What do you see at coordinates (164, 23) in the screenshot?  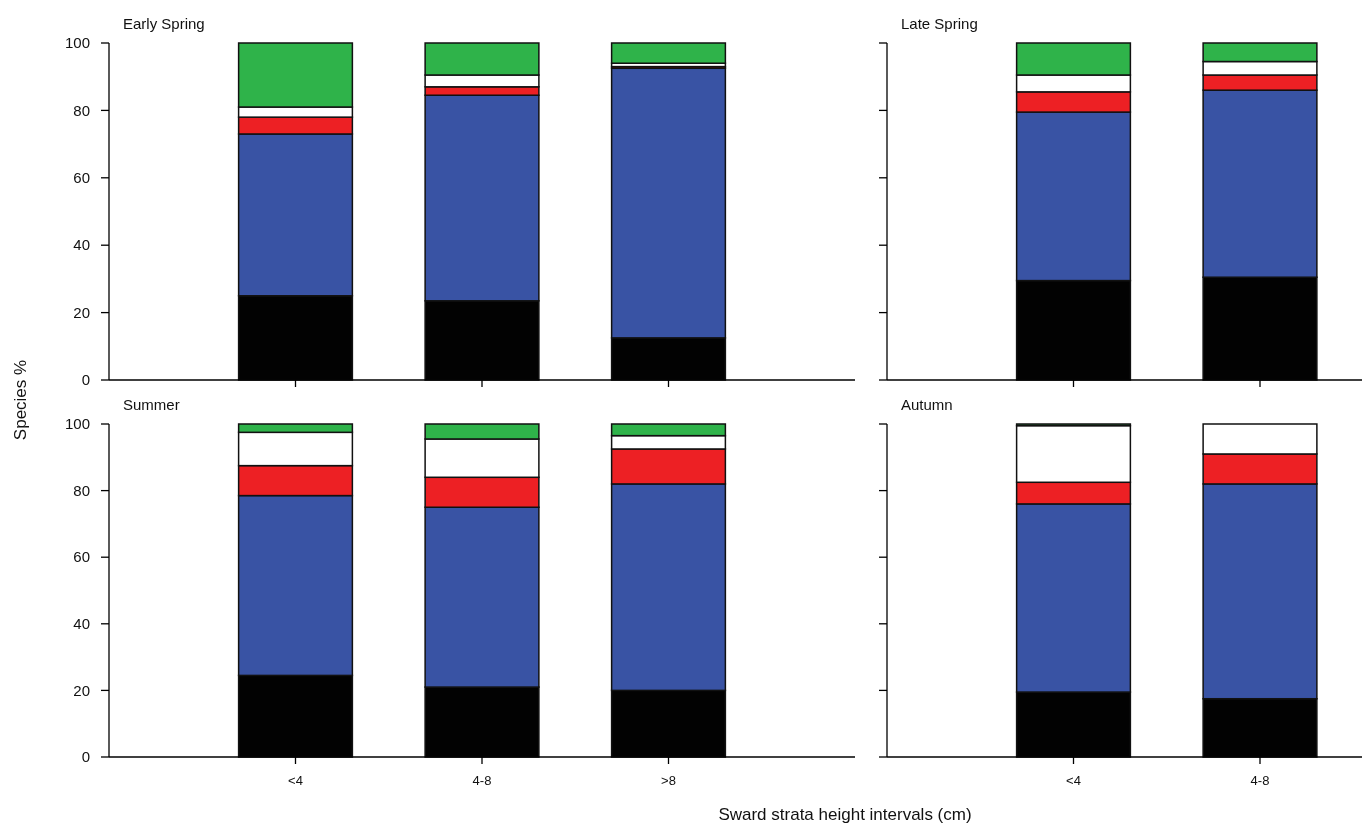 I see `chart-title: Early Spring` at bounding box center [164, 23].